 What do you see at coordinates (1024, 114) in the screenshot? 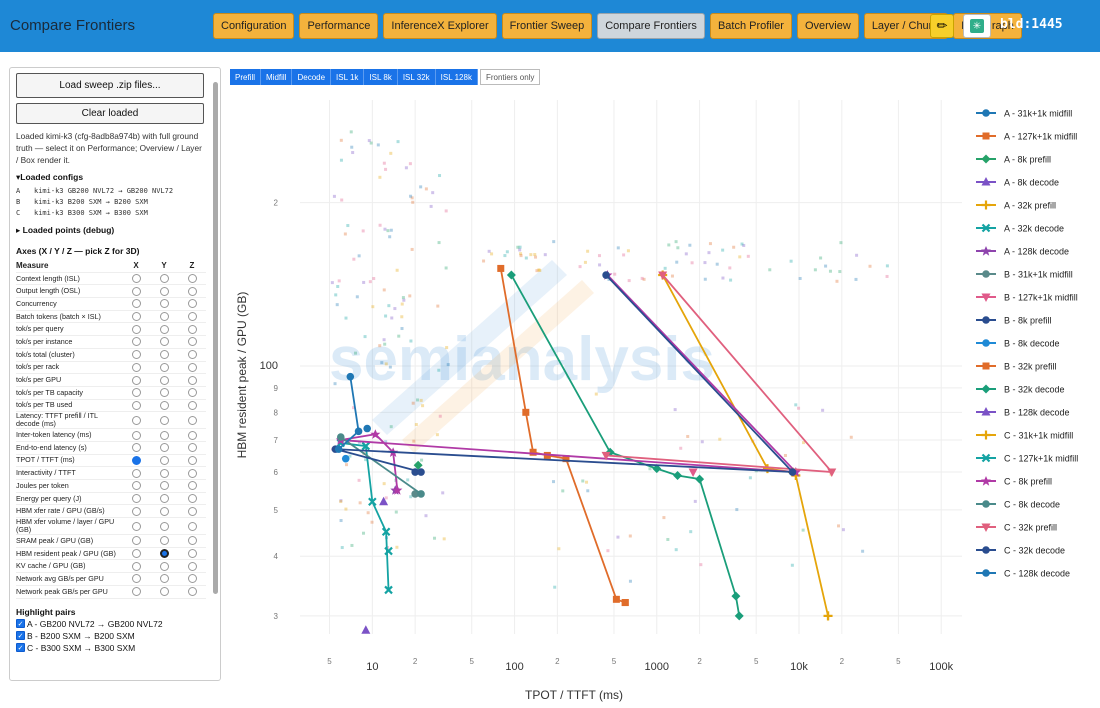
I see `legend-item: A - 31k+1k midfill` at bounding box center [1024, 114].